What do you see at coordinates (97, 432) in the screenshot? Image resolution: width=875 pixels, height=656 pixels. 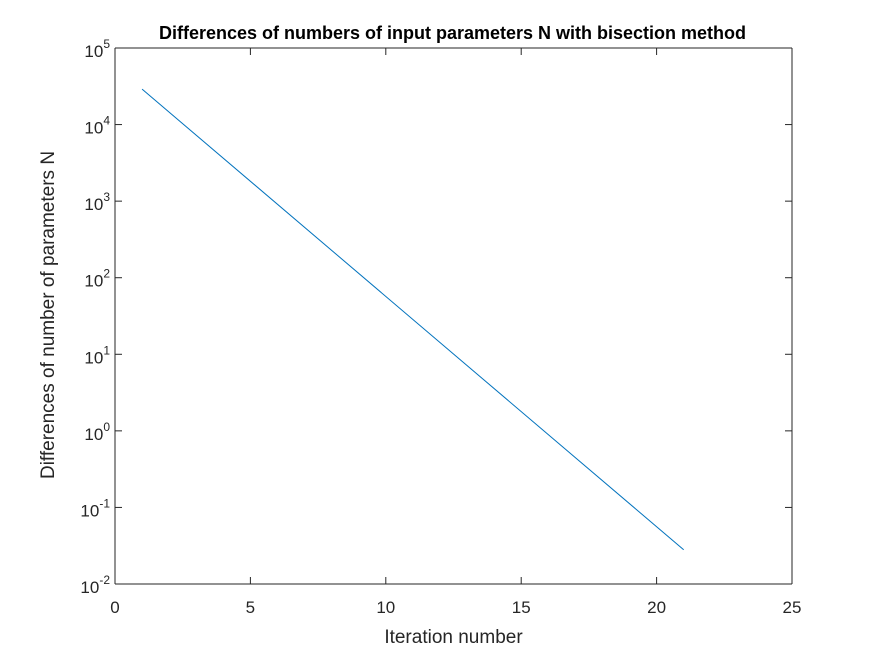 I see `y-tick-label-2: 10⁰` at bounding box center [97, 432].